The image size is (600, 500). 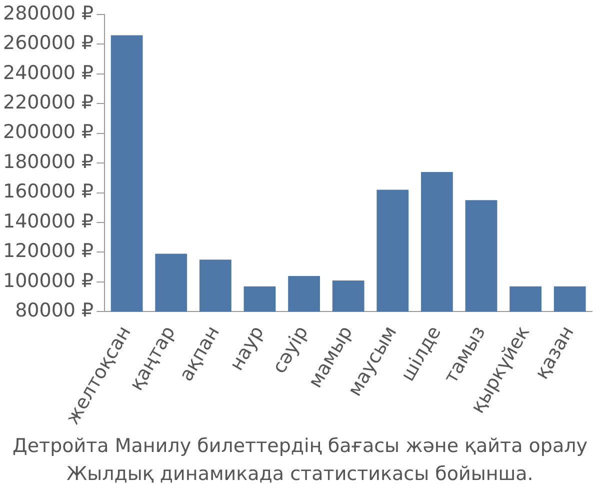 I want to click on y-tick-label: 200000 ₽, so click(x=48, y=132).